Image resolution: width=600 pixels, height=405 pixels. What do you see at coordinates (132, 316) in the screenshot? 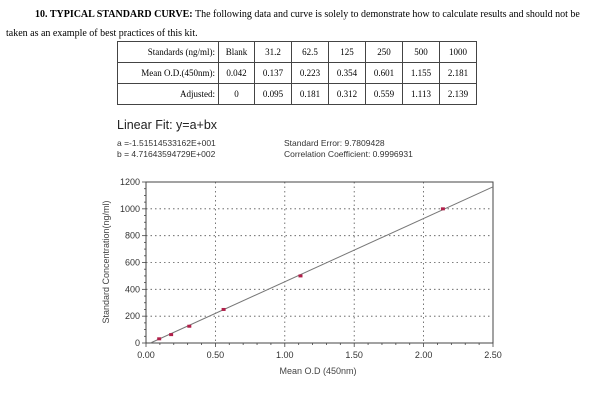
I see `y-tick-label: 200` at bounding box center [132, 316].